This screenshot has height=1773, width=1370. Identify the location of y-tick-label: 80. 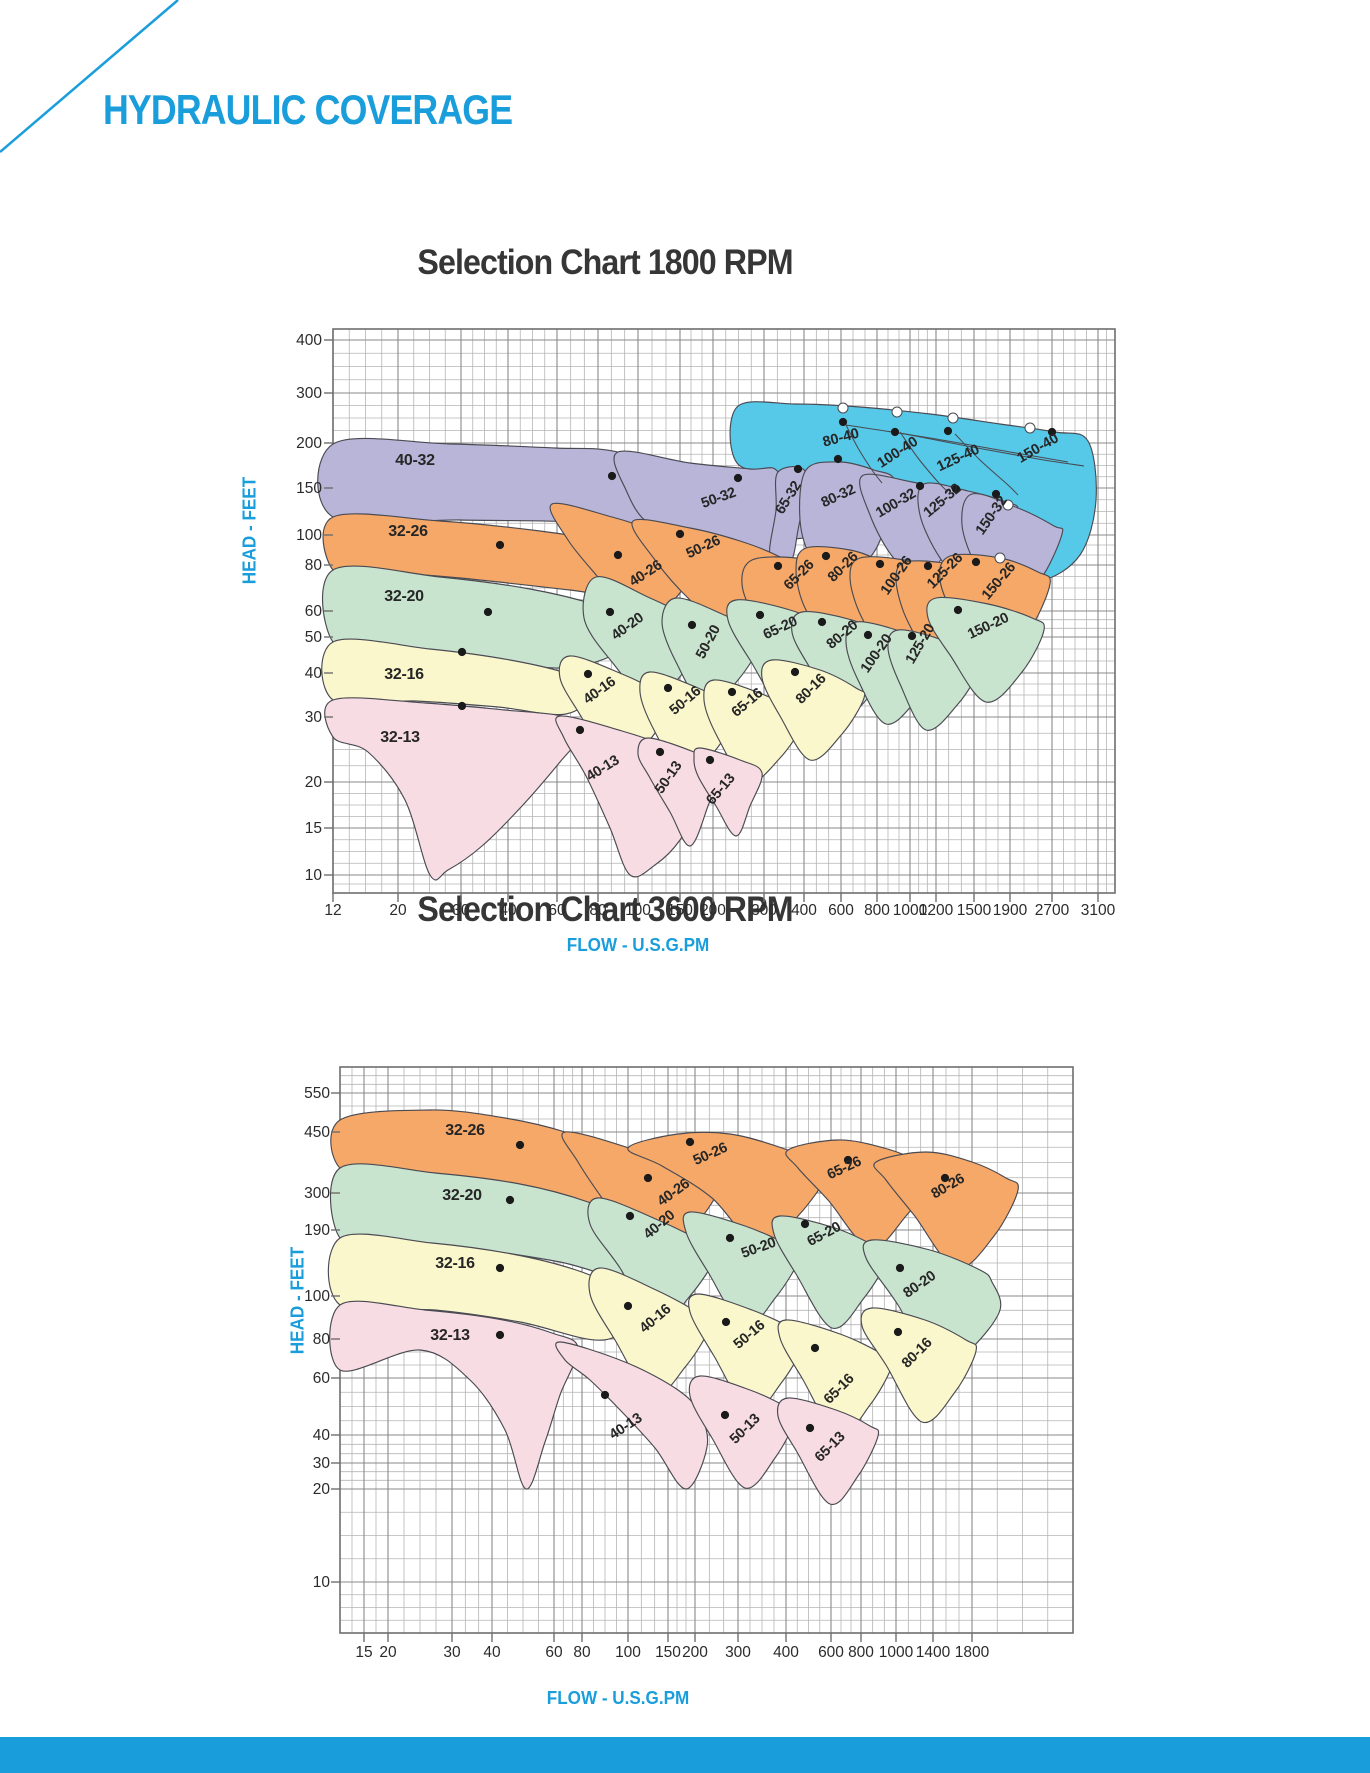
(322, 1339).